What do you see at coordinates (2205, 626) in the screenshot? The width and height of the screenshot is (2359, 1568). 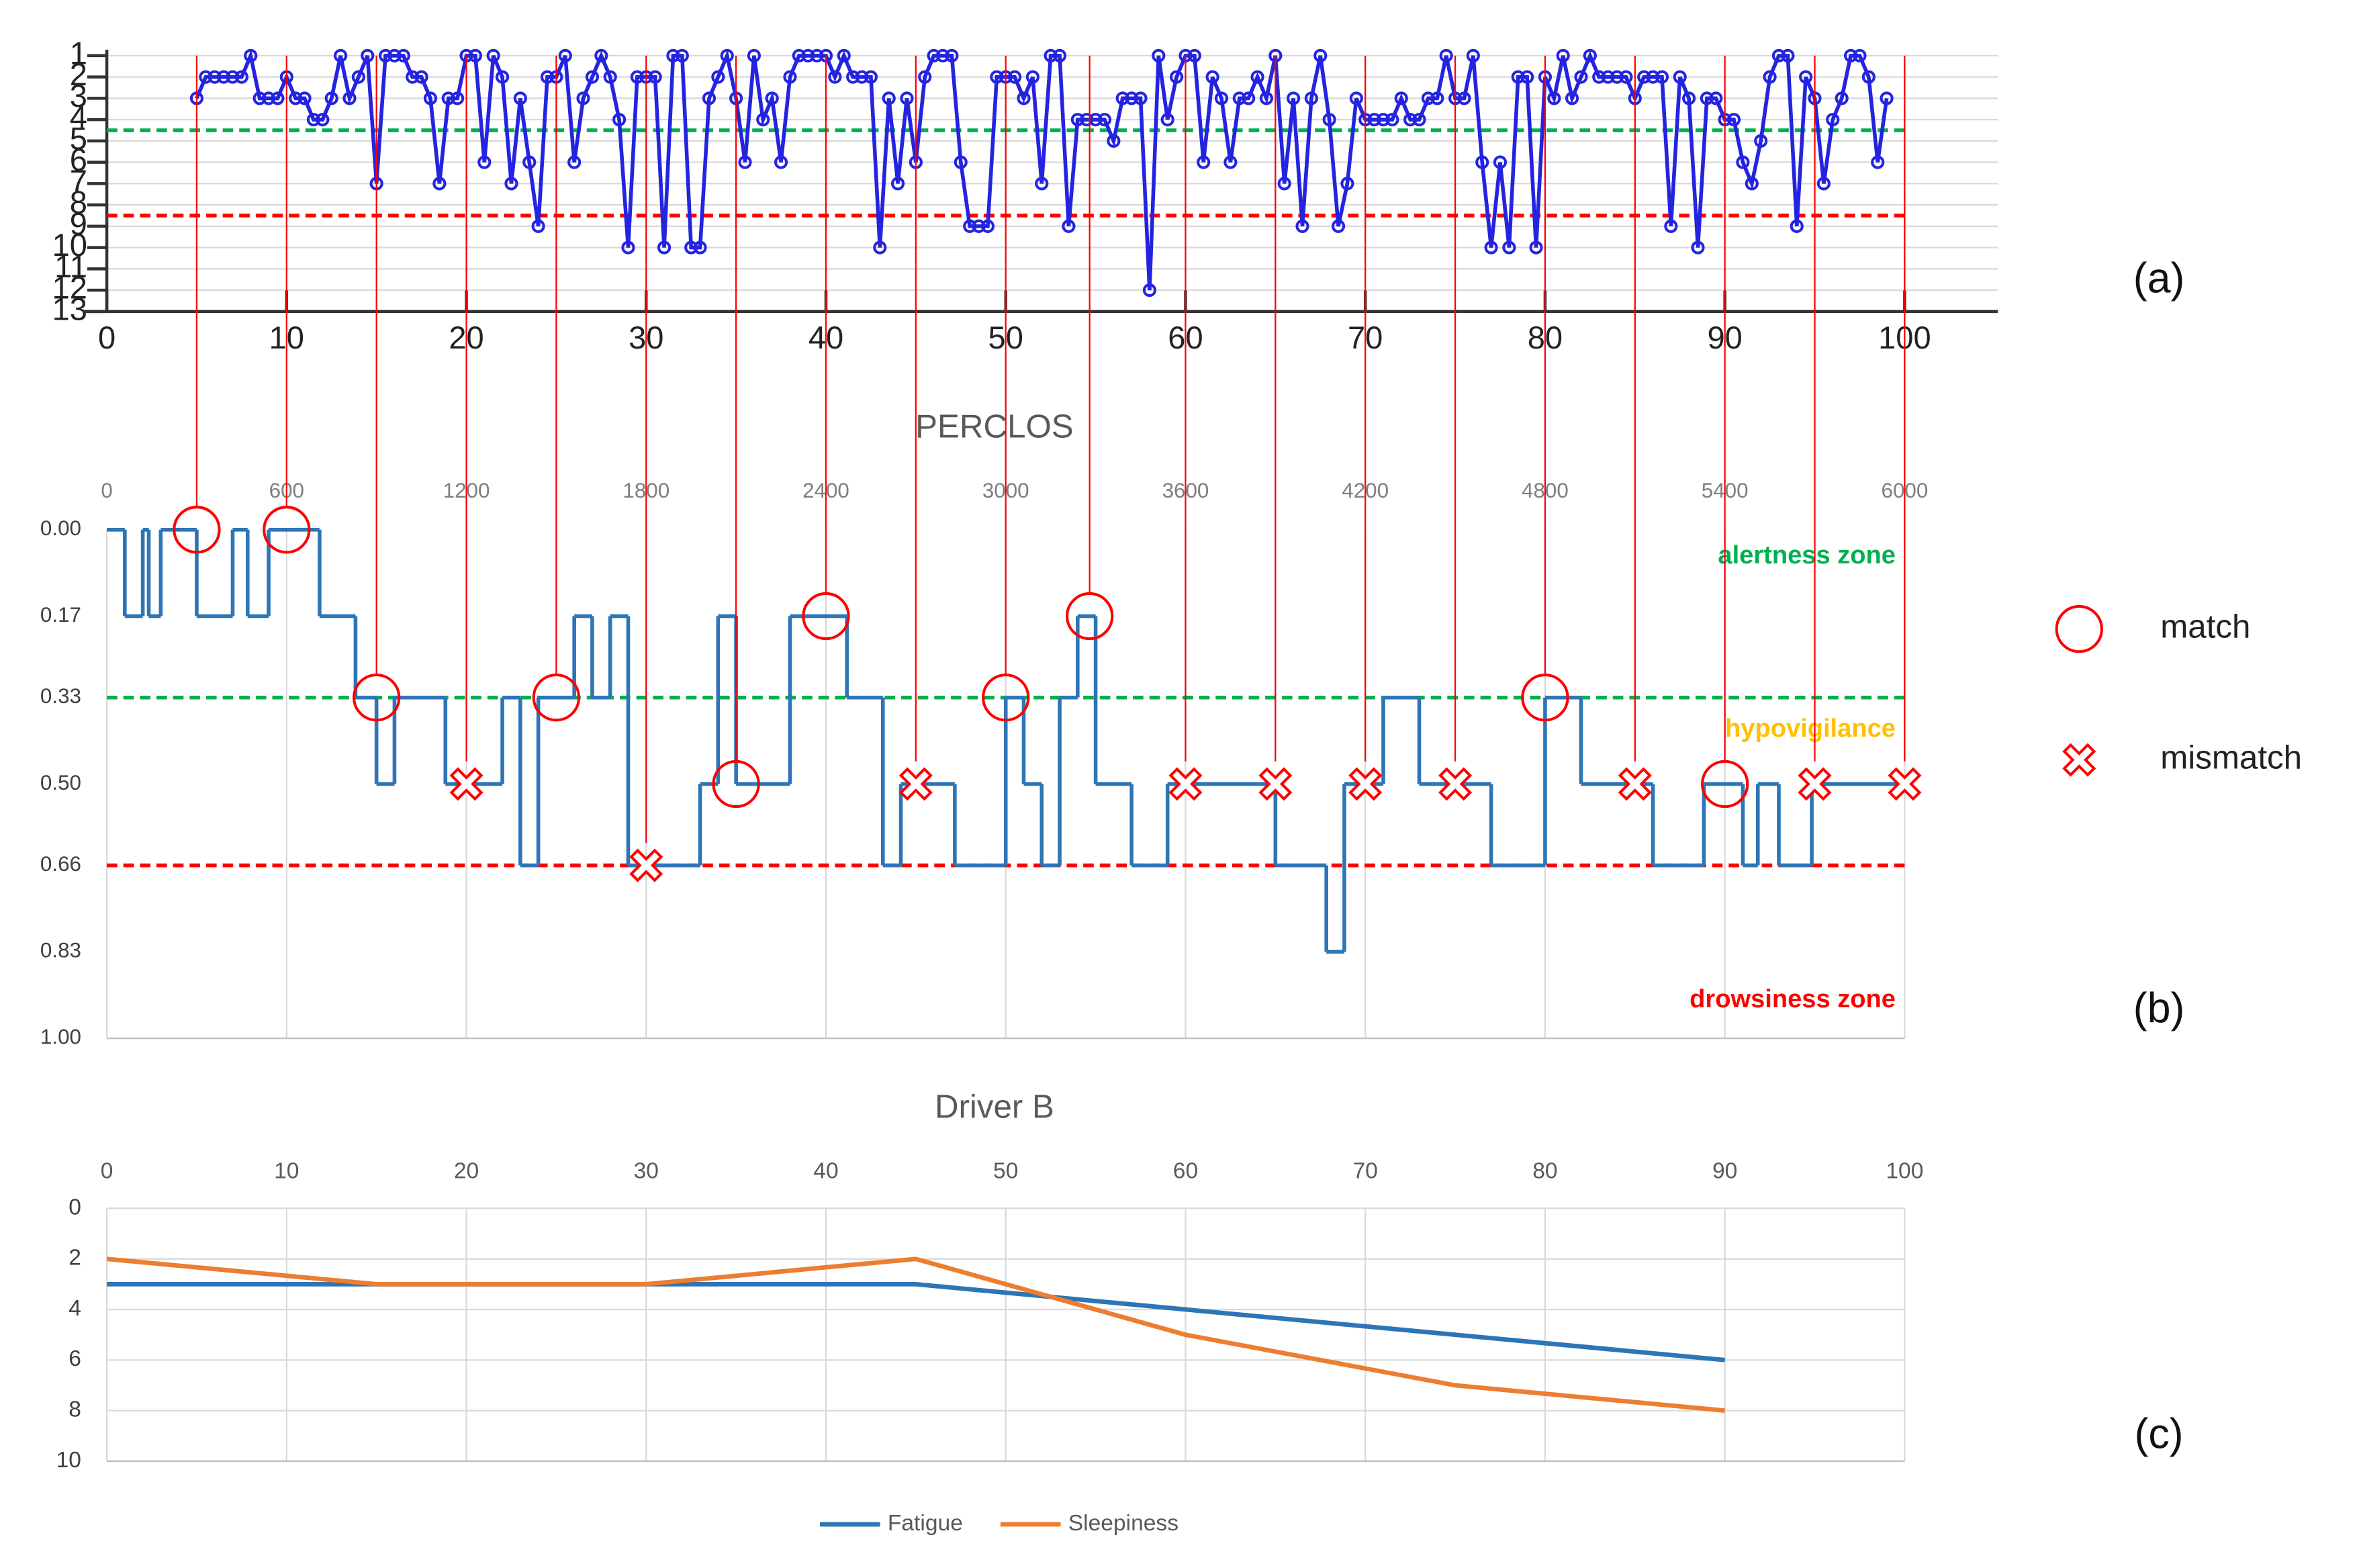 I see `legend-label: match` at bounding box center [2205, 626].